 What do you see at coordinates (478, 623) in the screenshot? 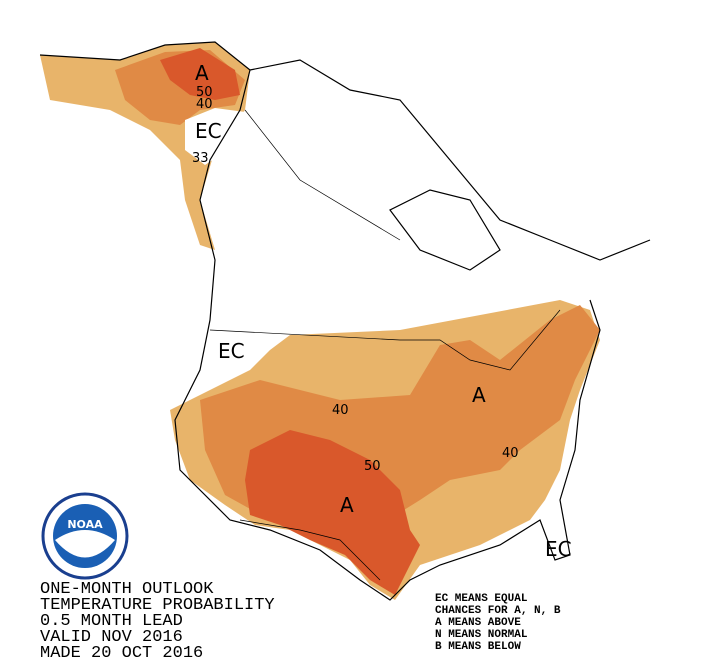
I see `legend-line: A MEANS ABOVE` at bounding box center [478, 623].